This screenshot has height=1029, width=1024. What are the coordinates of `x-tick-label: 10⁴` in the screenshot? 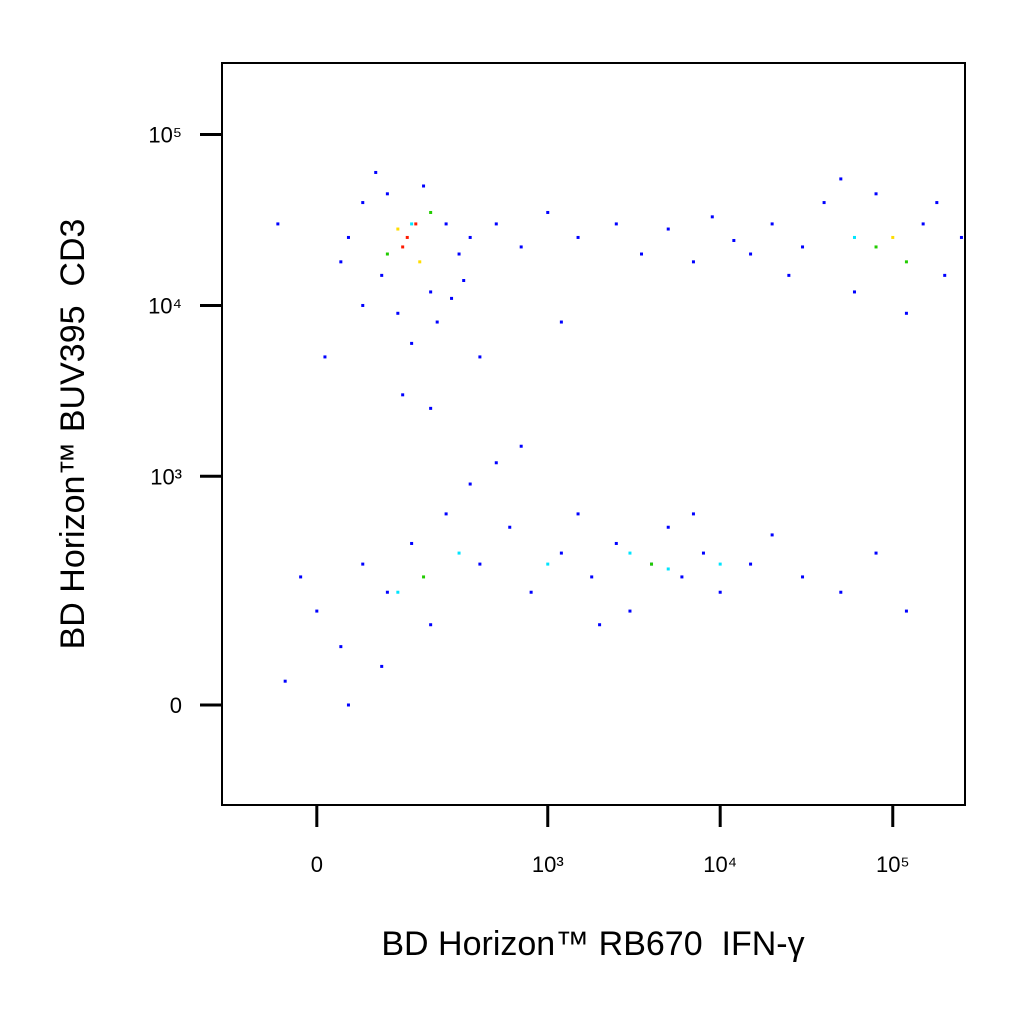 It's located at (720, 864).